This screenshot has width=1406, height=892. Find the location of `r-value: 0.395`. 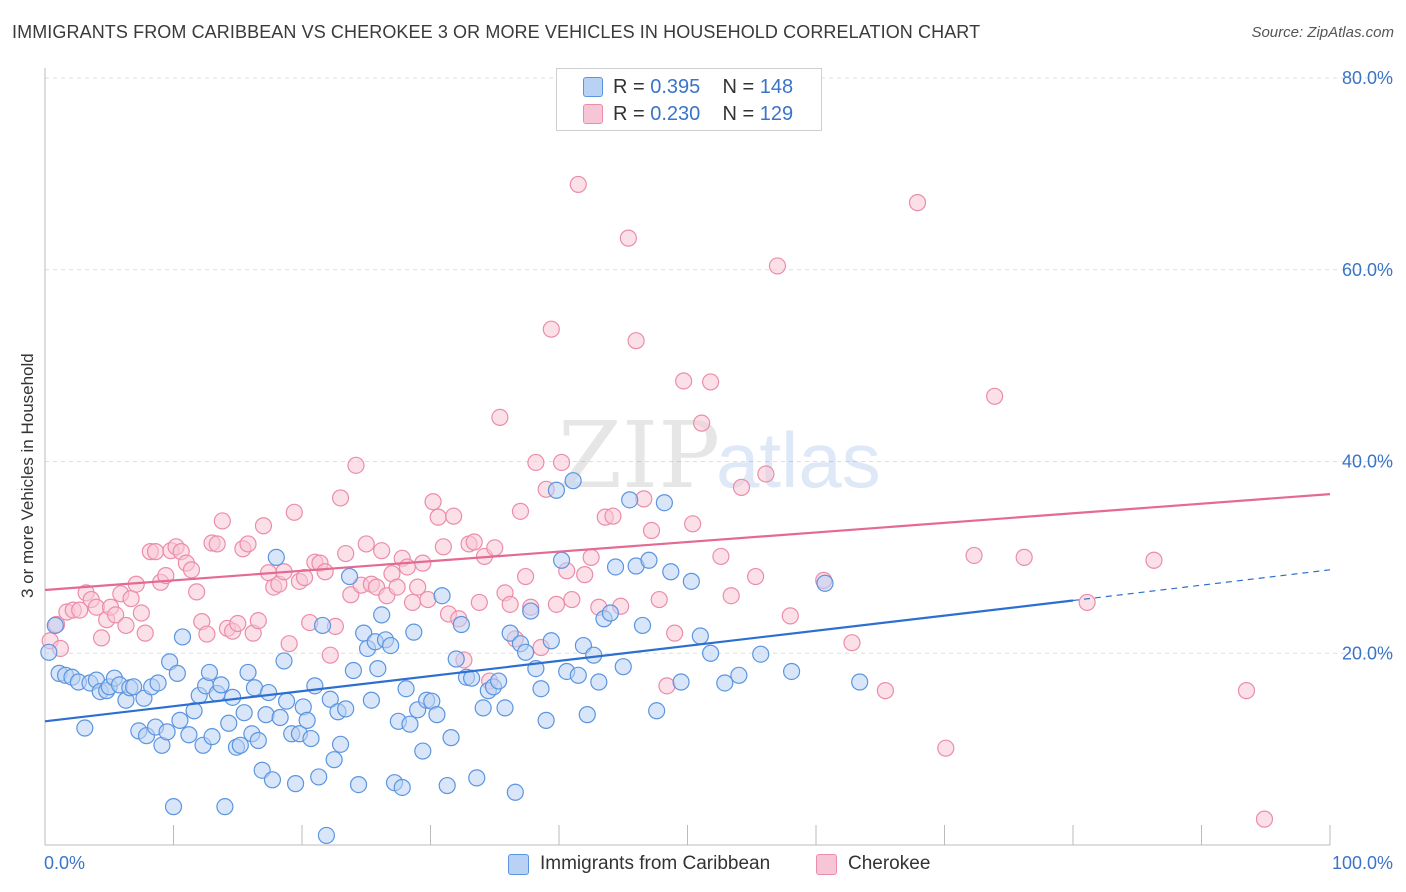

r-value: 0.395 is located at coordinates (675, 87).